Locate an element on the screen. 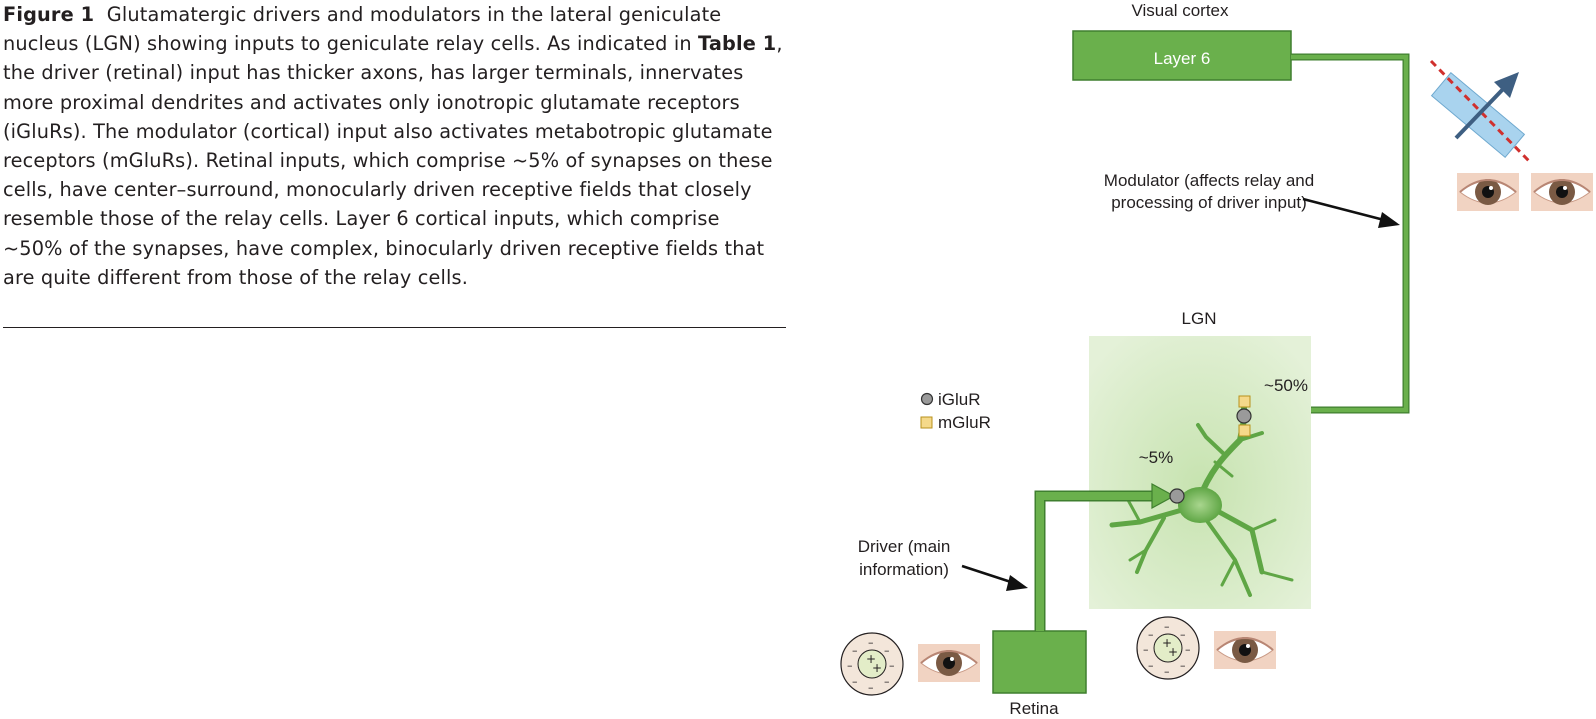  visual-cortex-label: Visual cortex is located at coordinates (1180, 10).